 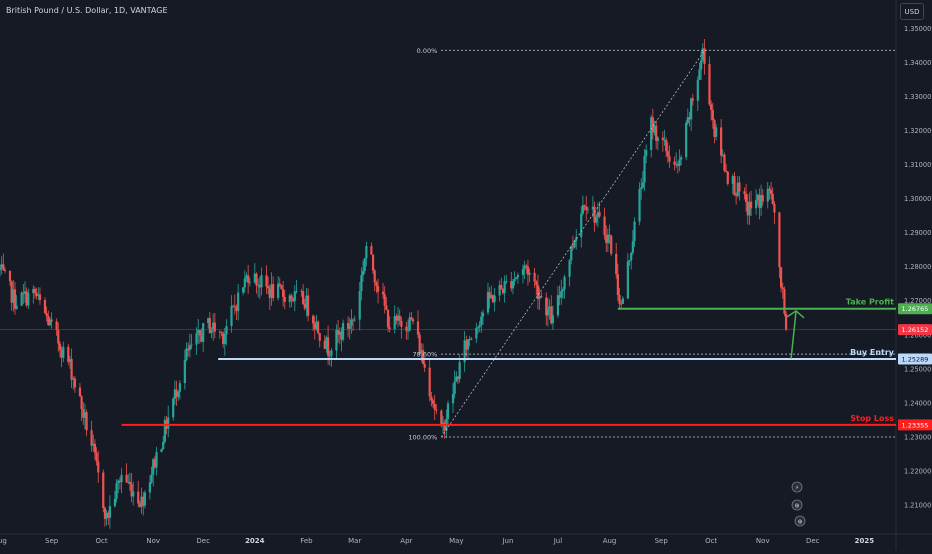 What do you see at coordinates (917, 301) in the screenshot?
I see `y-tick-label: 1.27000` at bounding box center [917, 301].